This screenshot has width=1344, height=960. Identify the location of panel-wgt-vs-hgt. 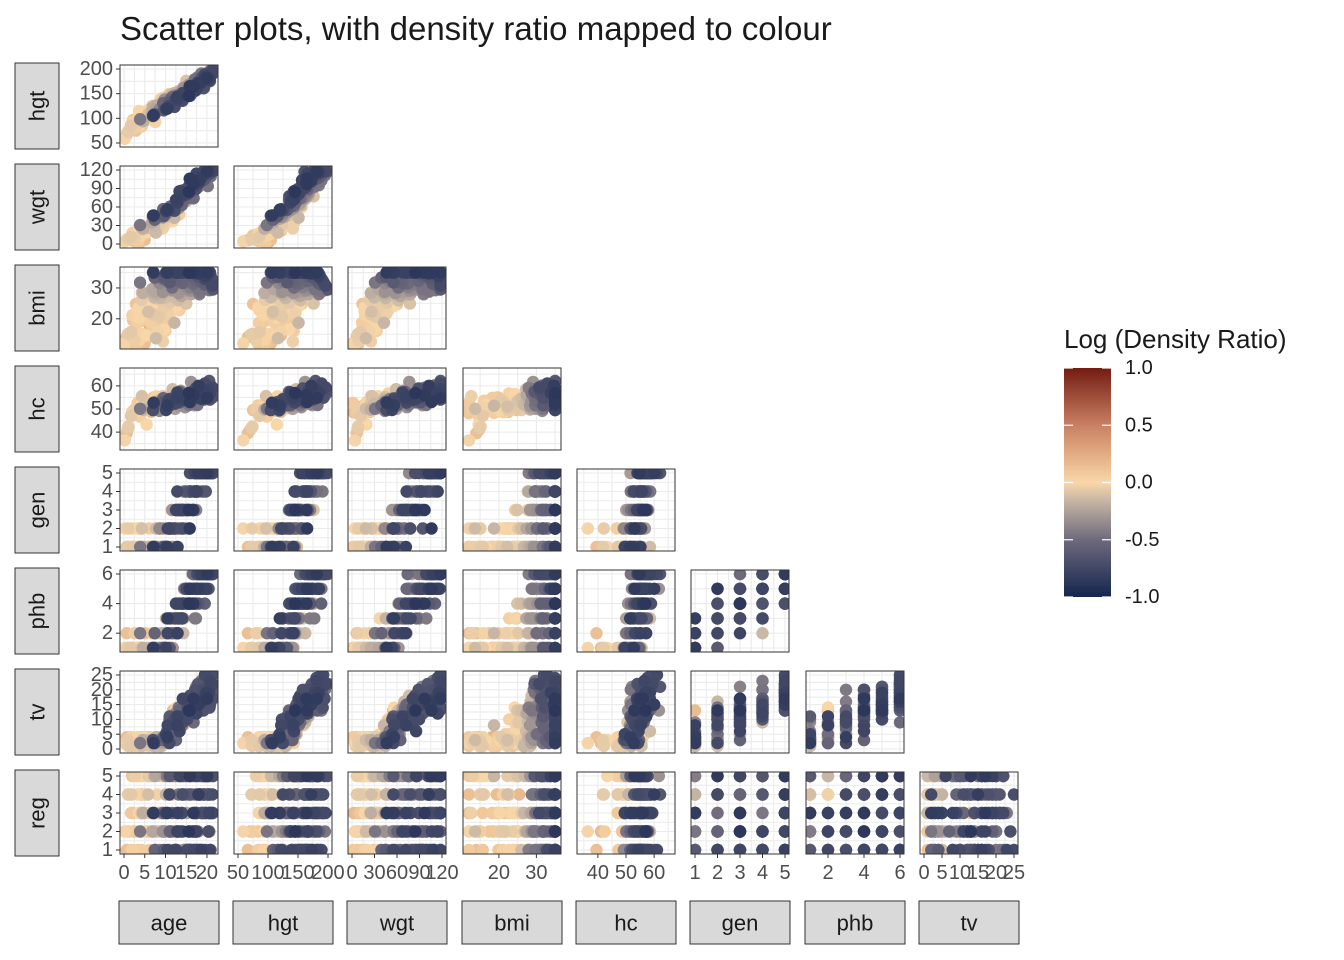
(284, 207).